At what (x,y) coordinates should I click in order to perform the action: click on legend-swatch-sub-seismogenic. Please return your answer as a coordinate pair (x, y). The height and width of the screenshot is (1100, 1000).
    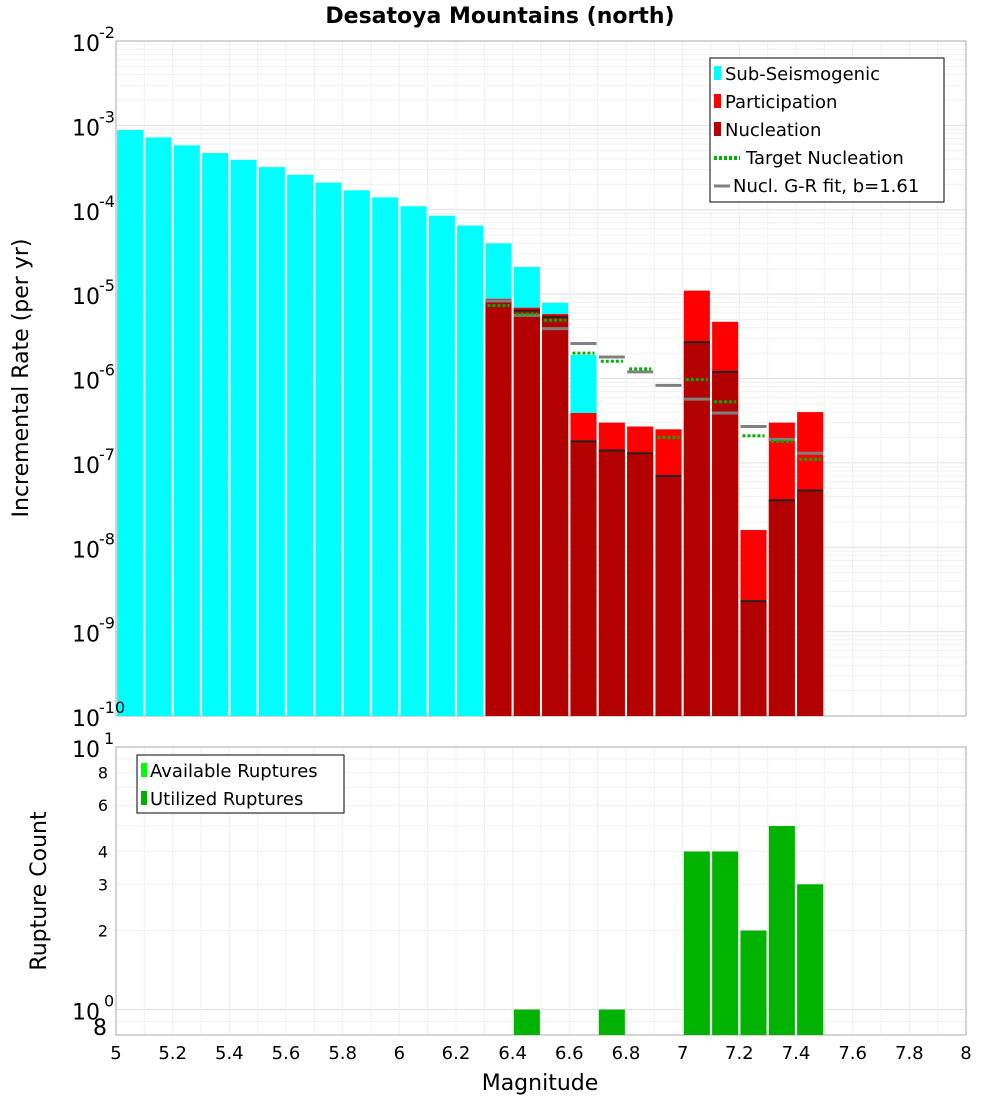
    Looking at the image, I should click on (717, 73).